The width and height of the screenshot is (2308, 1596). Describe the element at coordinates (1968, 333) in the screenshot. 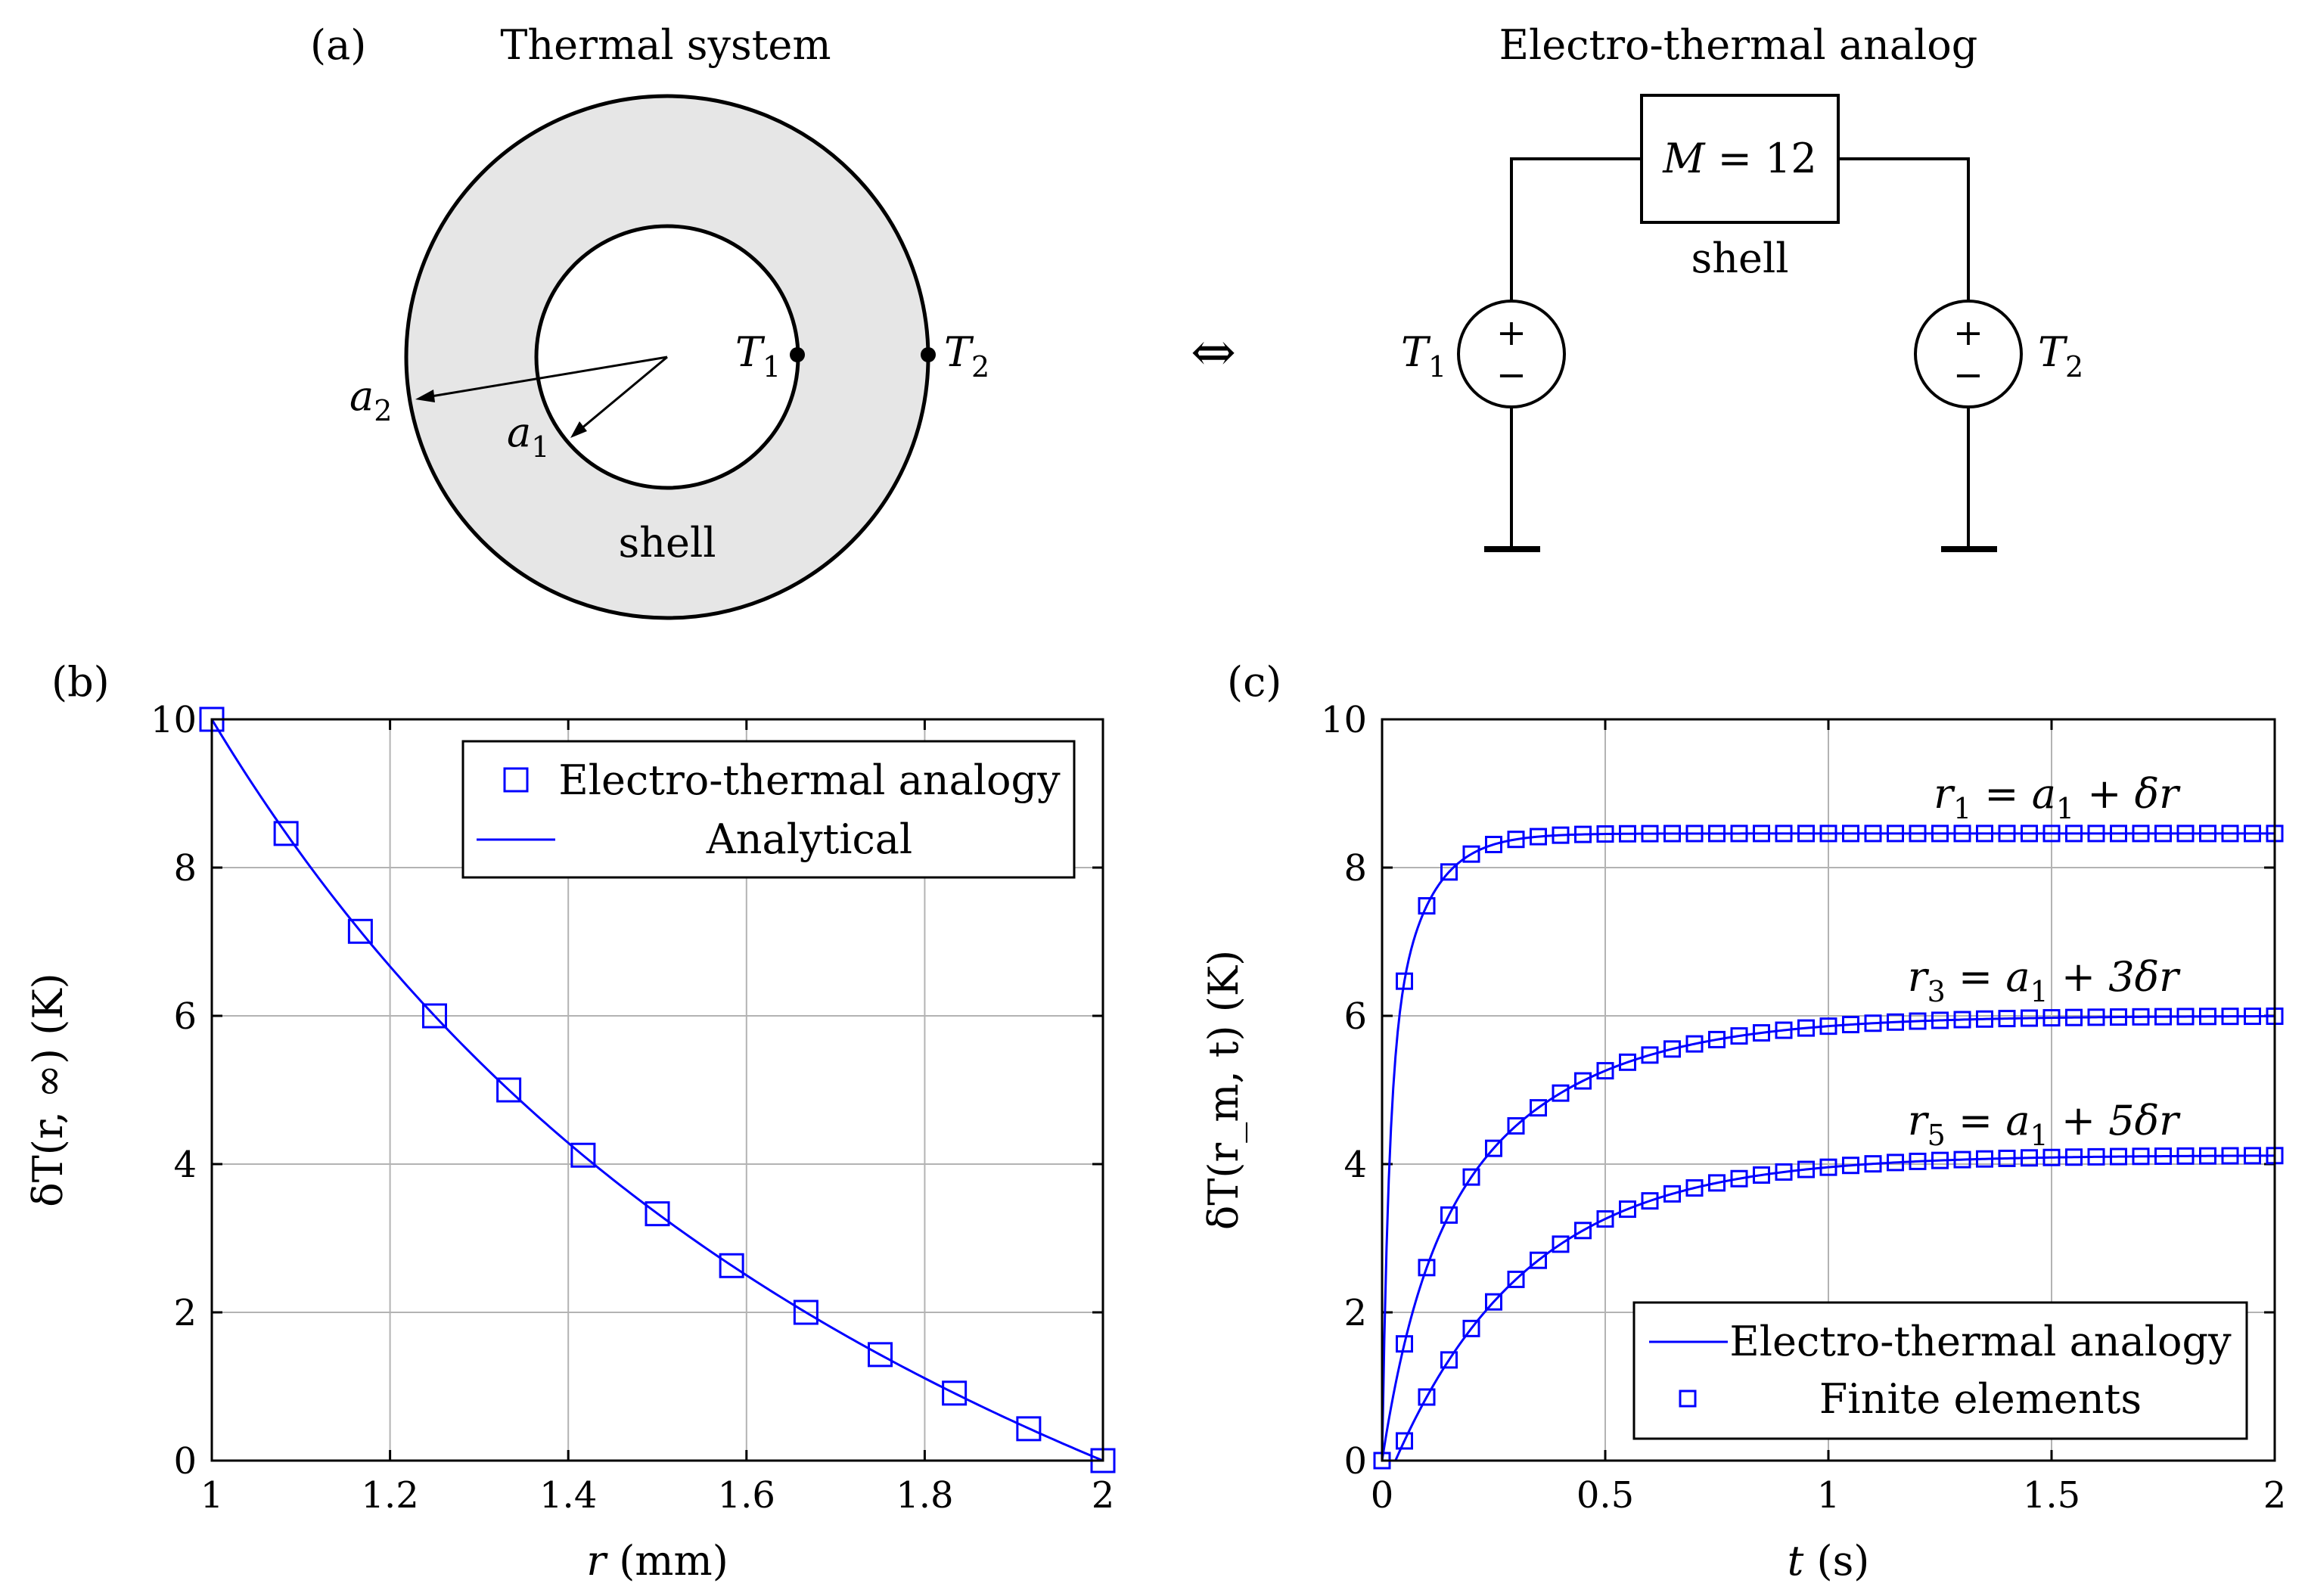

I see `T2-plus: +` at that location.